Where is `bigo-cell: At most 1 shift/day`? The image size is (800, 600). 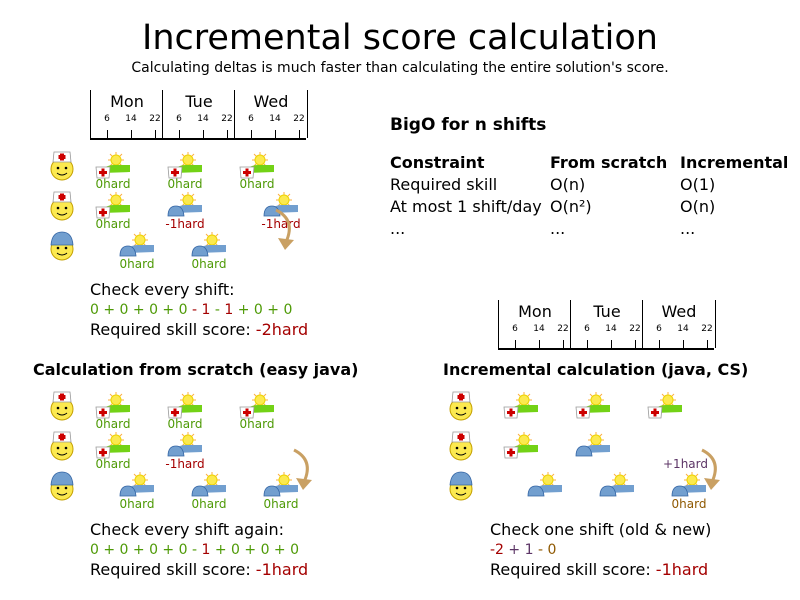 bigo-cell: At most 1 shift/day is located at coordinates (466, 206).